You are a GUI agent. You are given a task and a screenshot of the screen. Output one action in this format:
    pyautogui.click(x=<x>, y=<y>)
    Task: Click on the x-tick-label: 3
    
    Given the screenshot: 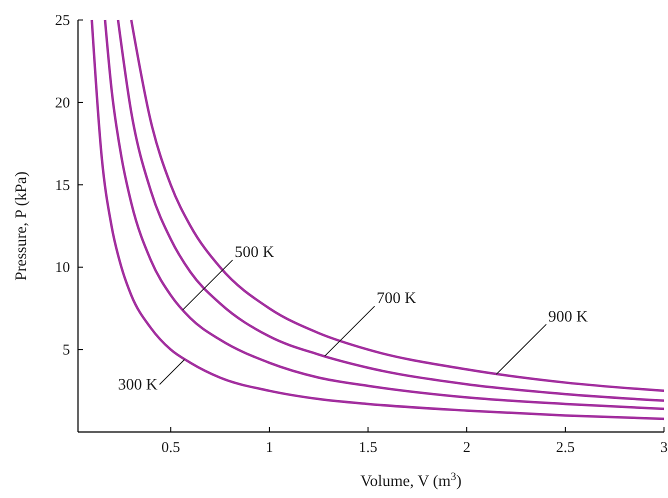 What is the action you would take?
    pyautogui.click(x=664, y=448)
    